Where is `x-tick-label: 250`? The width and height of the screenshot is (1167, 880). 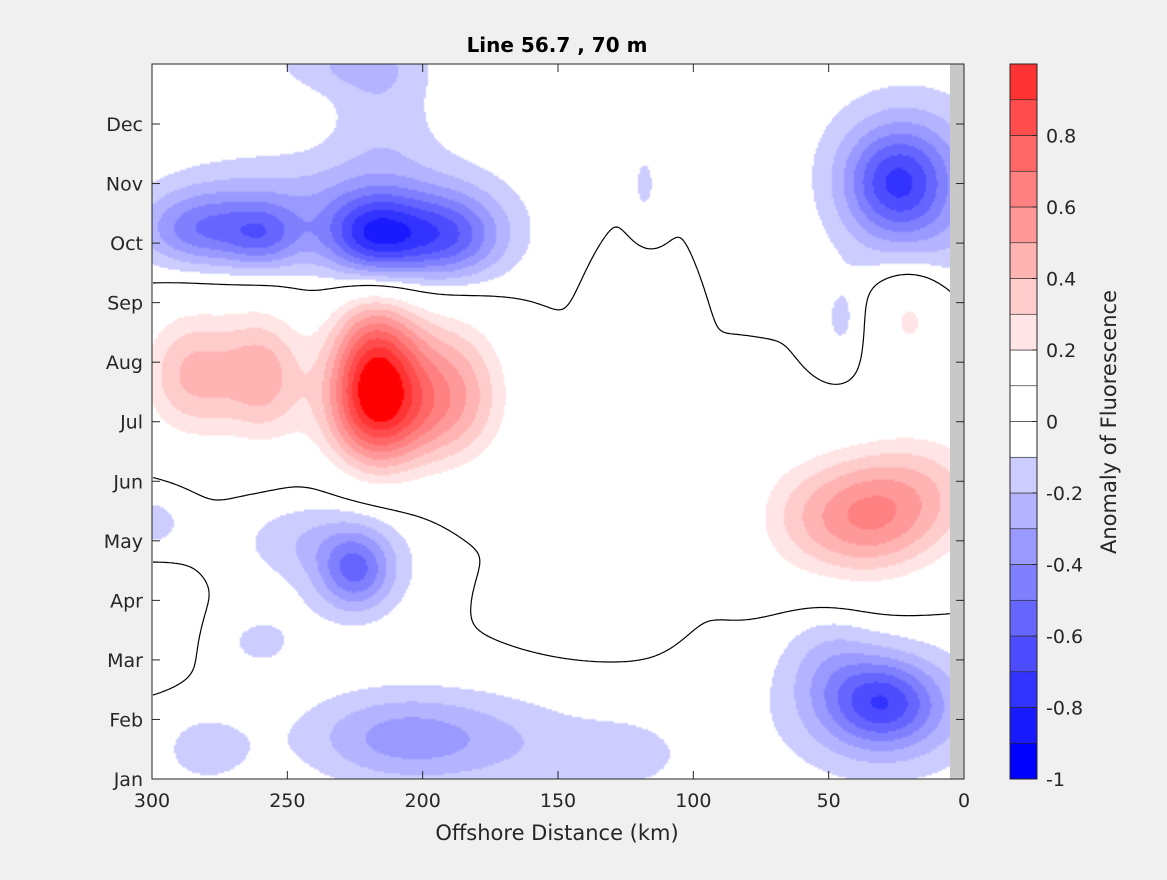
x-tick-label: 250 is located at coordinates (287, 801).